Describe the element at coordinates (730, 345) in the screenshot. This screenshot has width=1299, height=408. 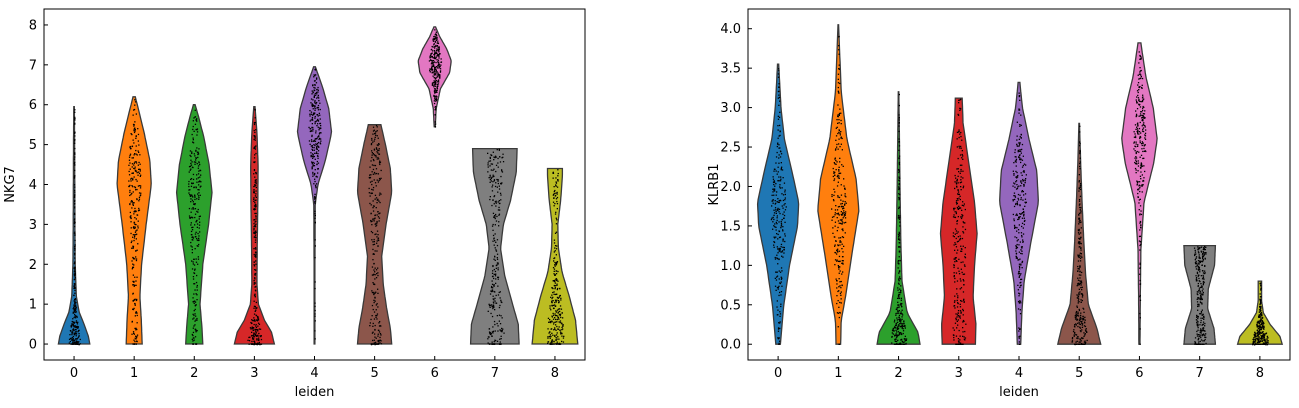
I see `y-tick-label: 0.0` at that location.